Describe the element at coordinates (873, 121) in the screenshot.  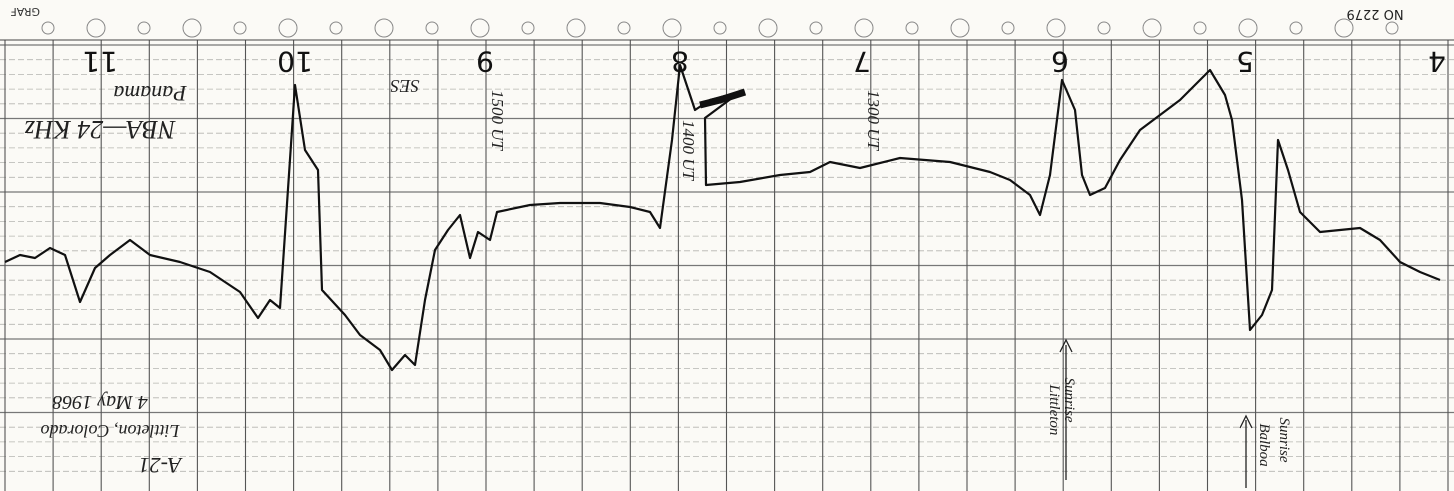
I see `time-note: 1300 UT` at that location.